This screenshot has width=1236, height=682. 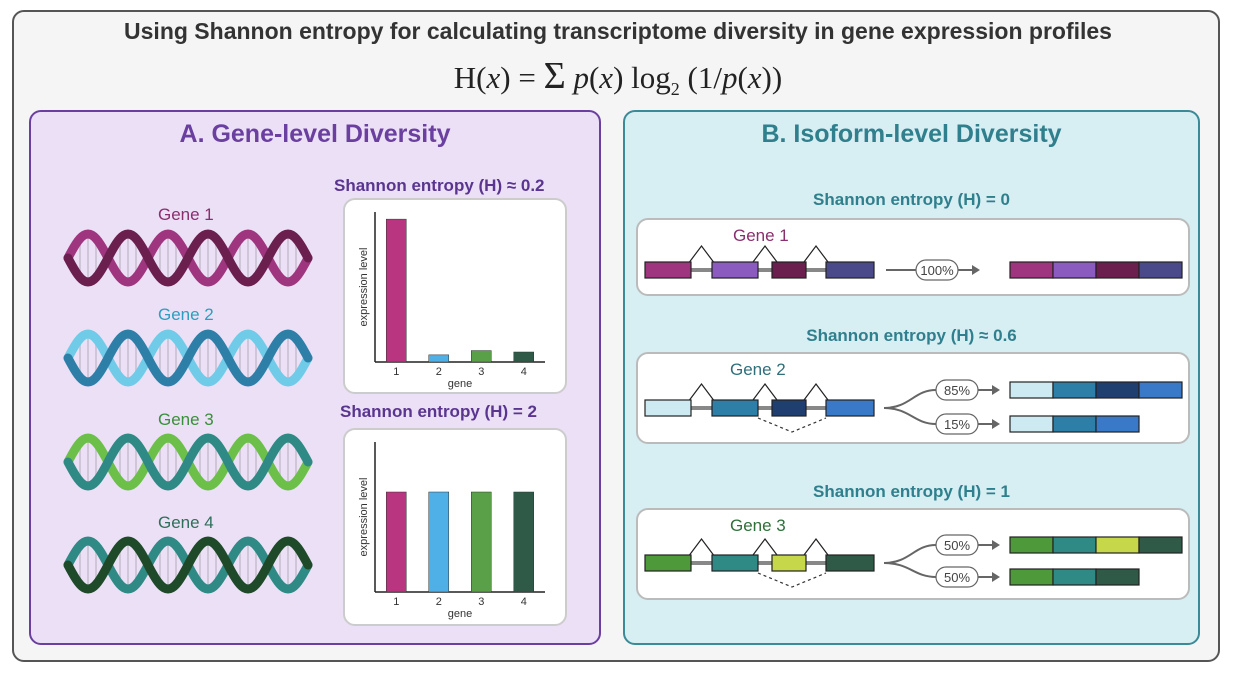 What do you see at coordinates (761, 235) in the screenshot?
I see `iso-1-gene-label: Gene 1` at bounding box center [761, 235].